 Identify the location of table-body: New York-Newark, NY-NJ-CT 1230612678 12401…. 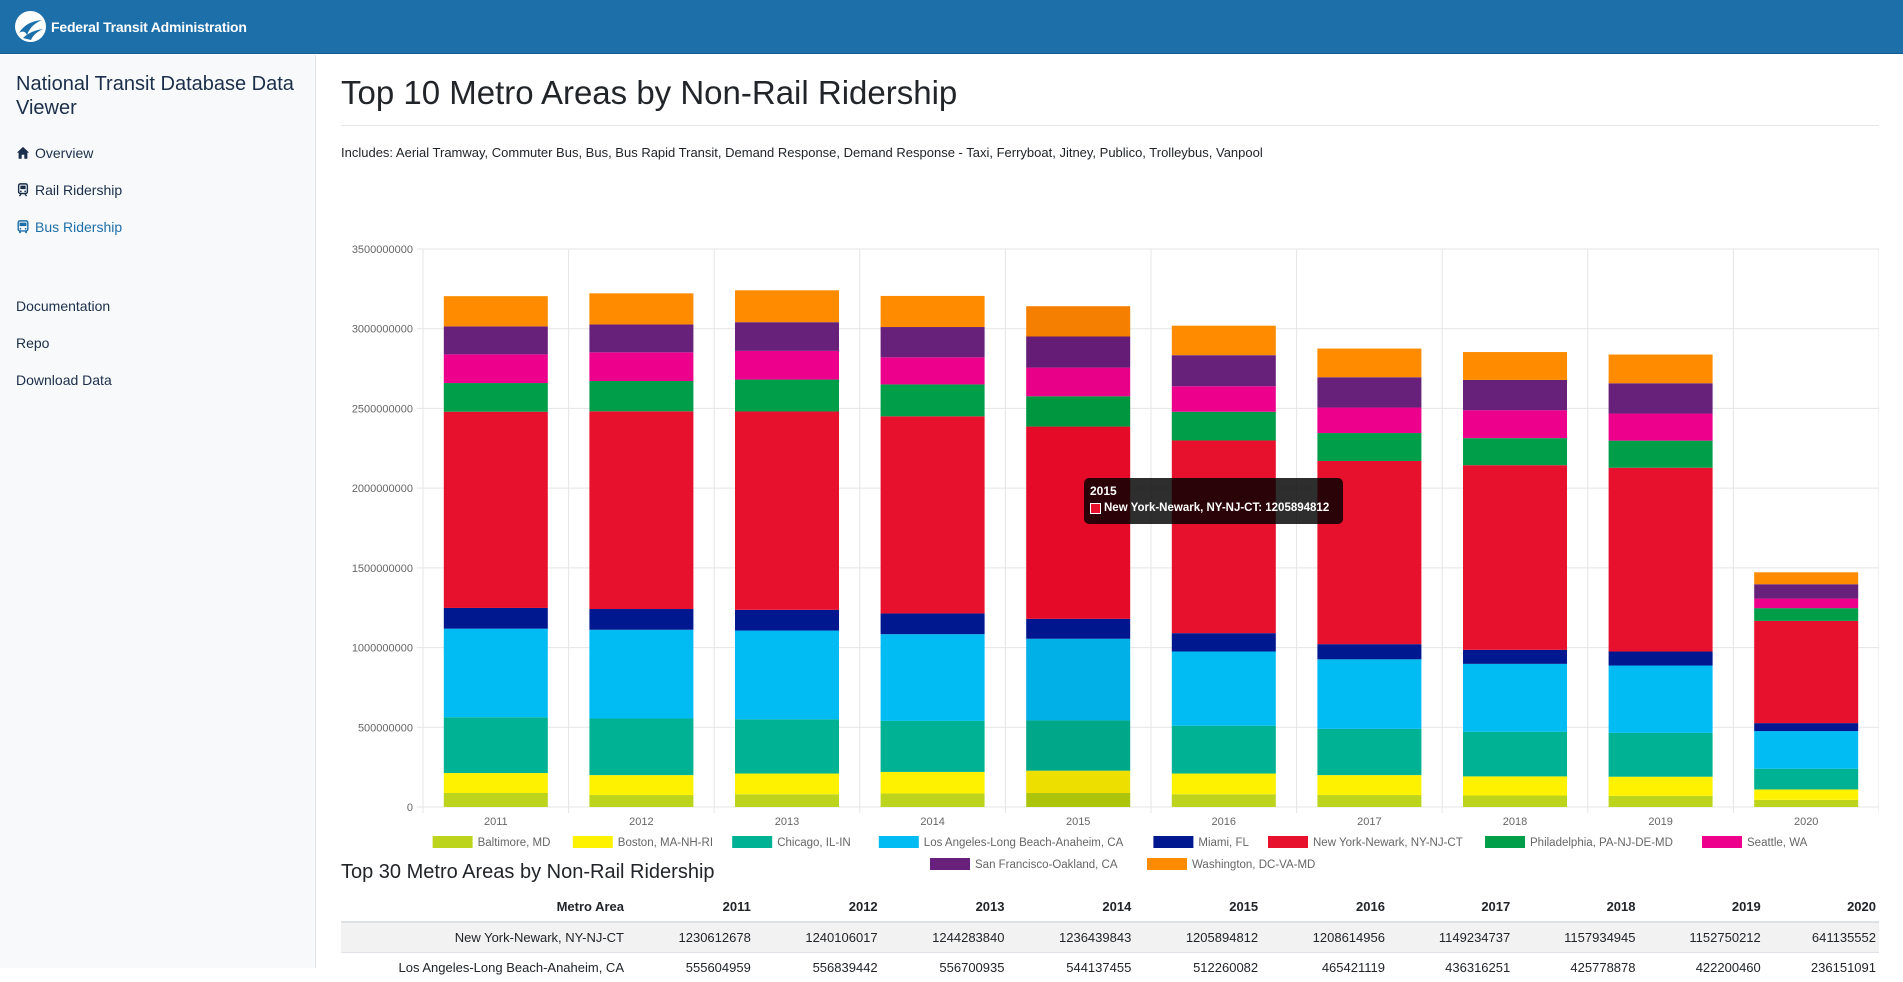
(1110, 951).